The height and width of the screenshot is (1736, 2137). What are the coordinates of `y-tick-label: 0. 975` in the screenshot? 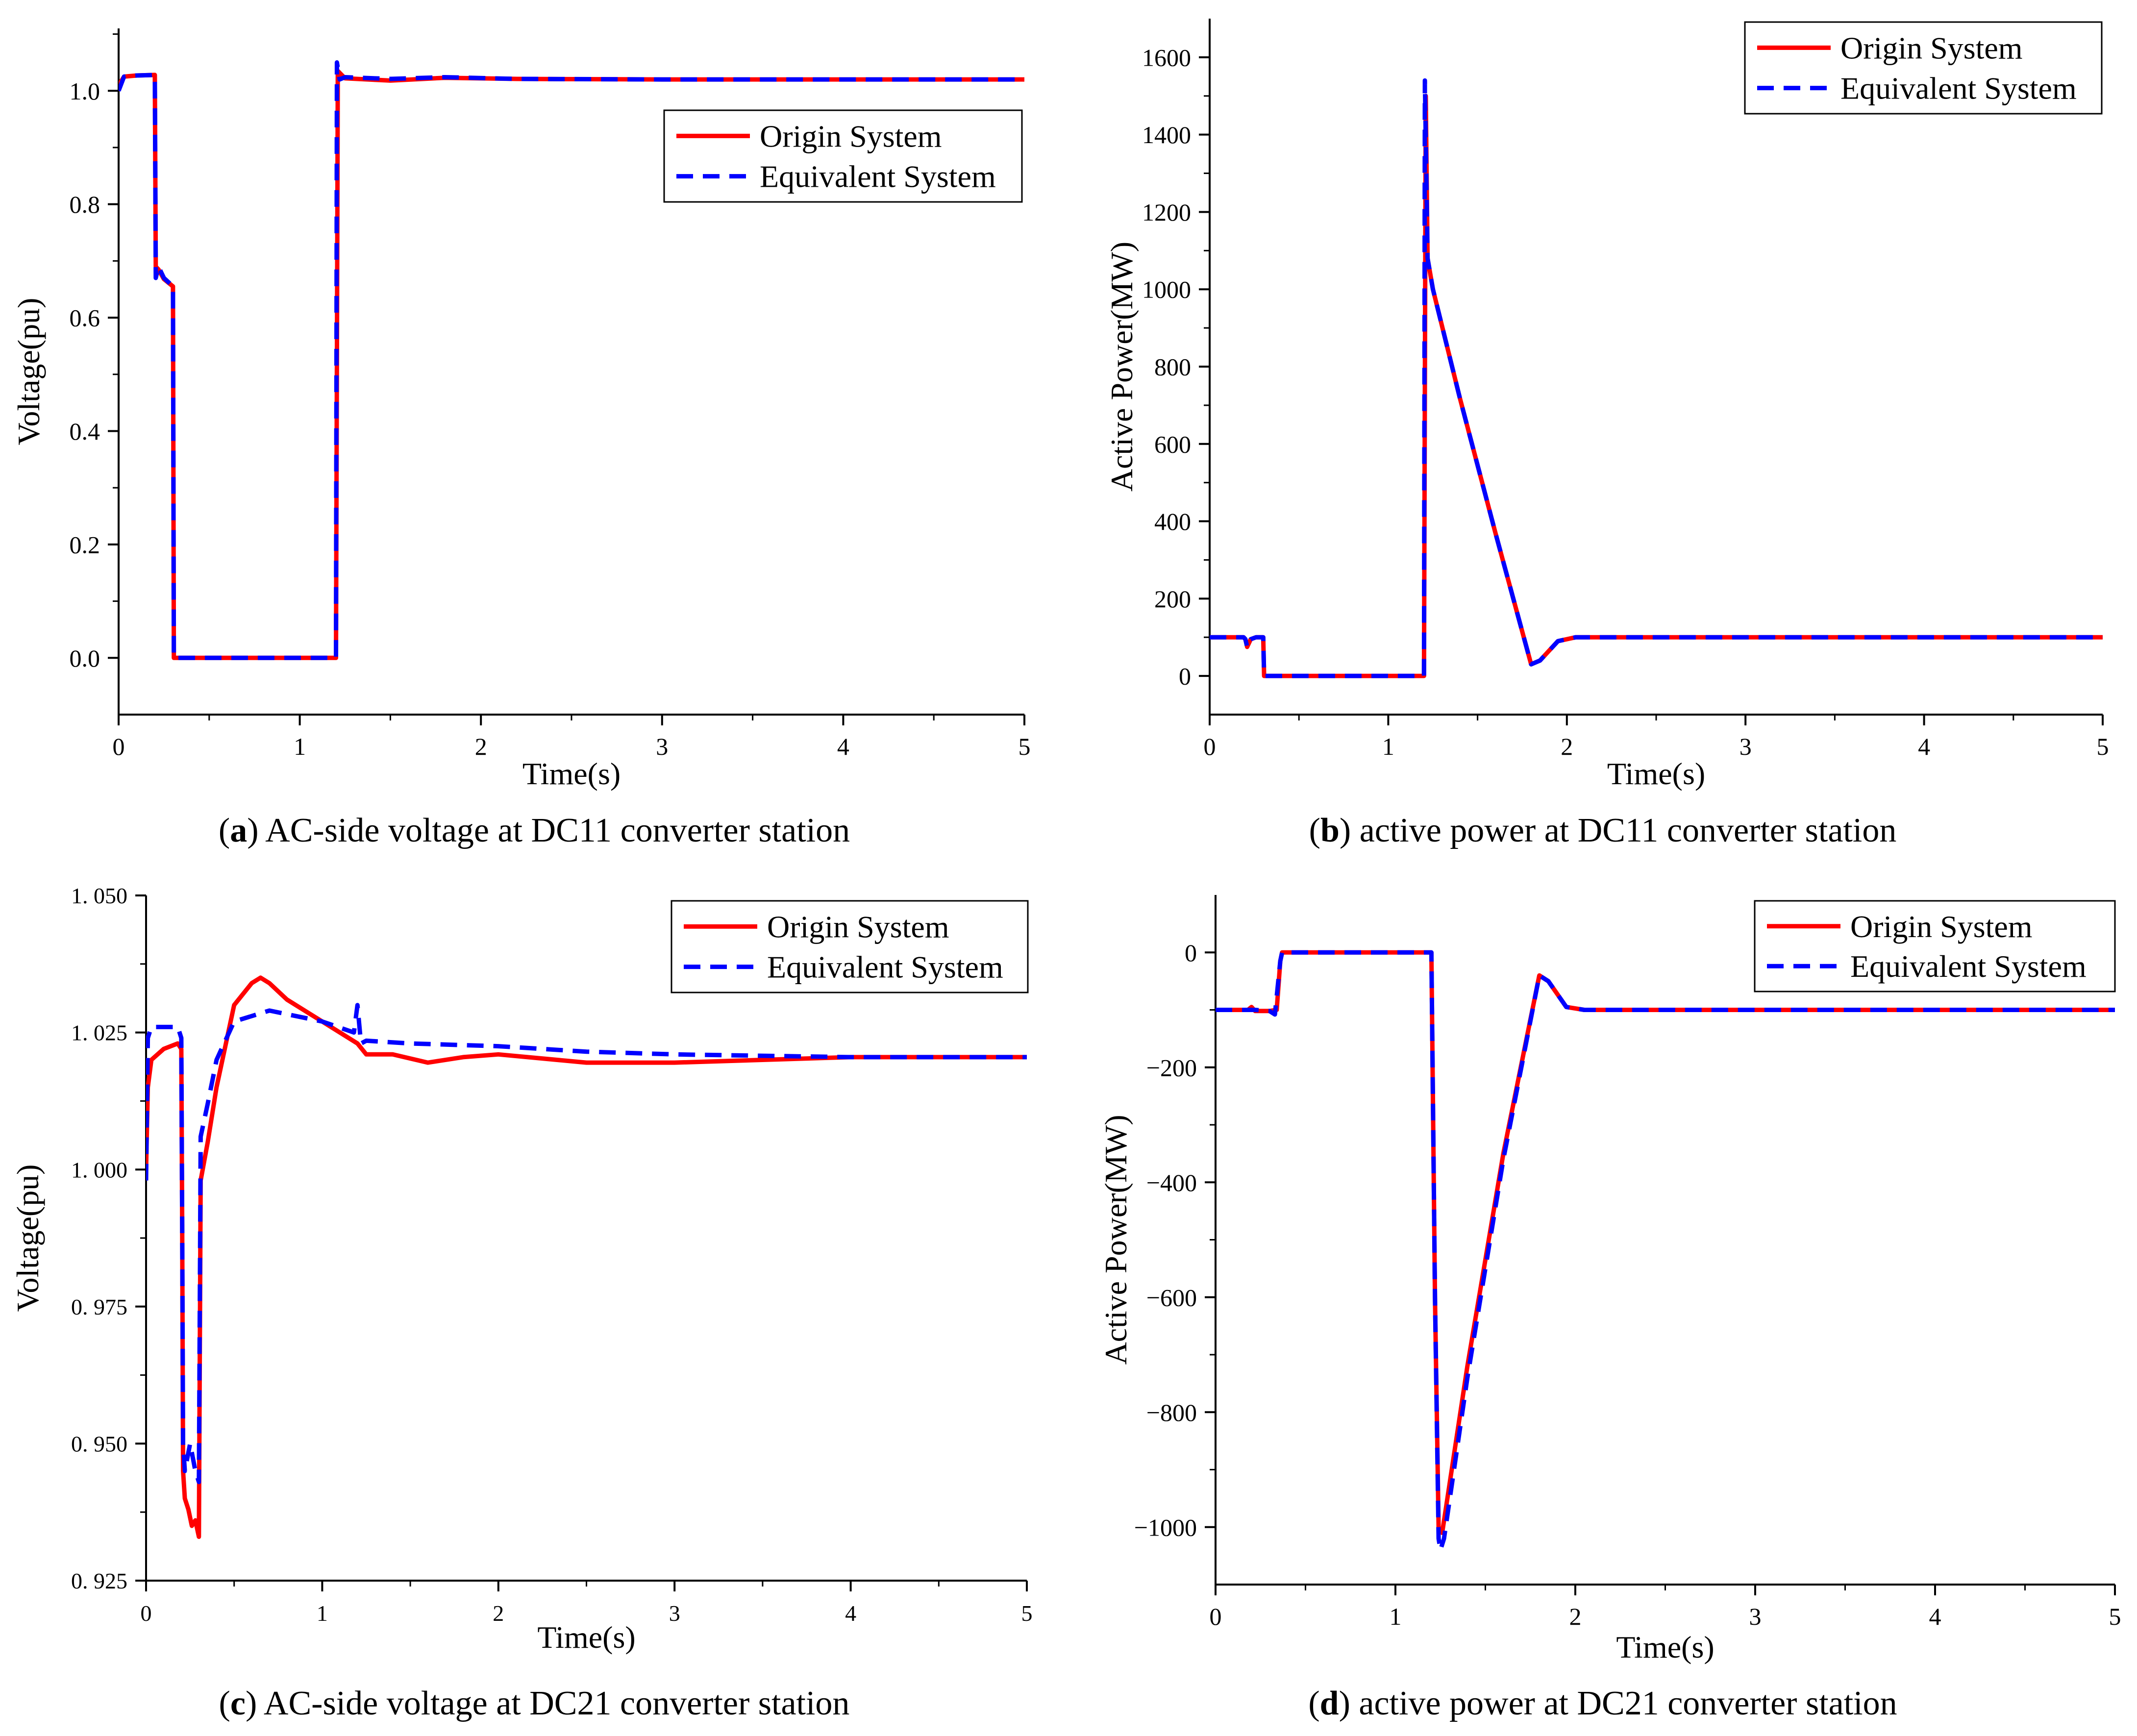 It's located at (99, 1306).